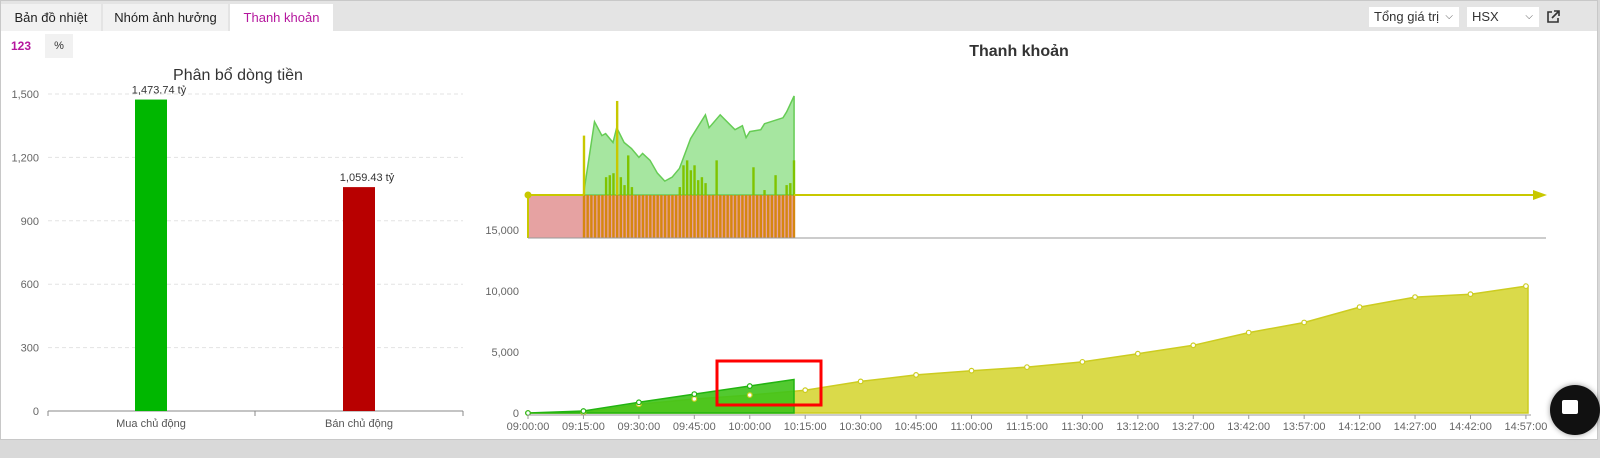 The width and height of the screenshot is (1600, 458). Describe the element at coordinates (1407, 16) in the screenshot. I see `measure-value: Tổng giá trị` at that location.